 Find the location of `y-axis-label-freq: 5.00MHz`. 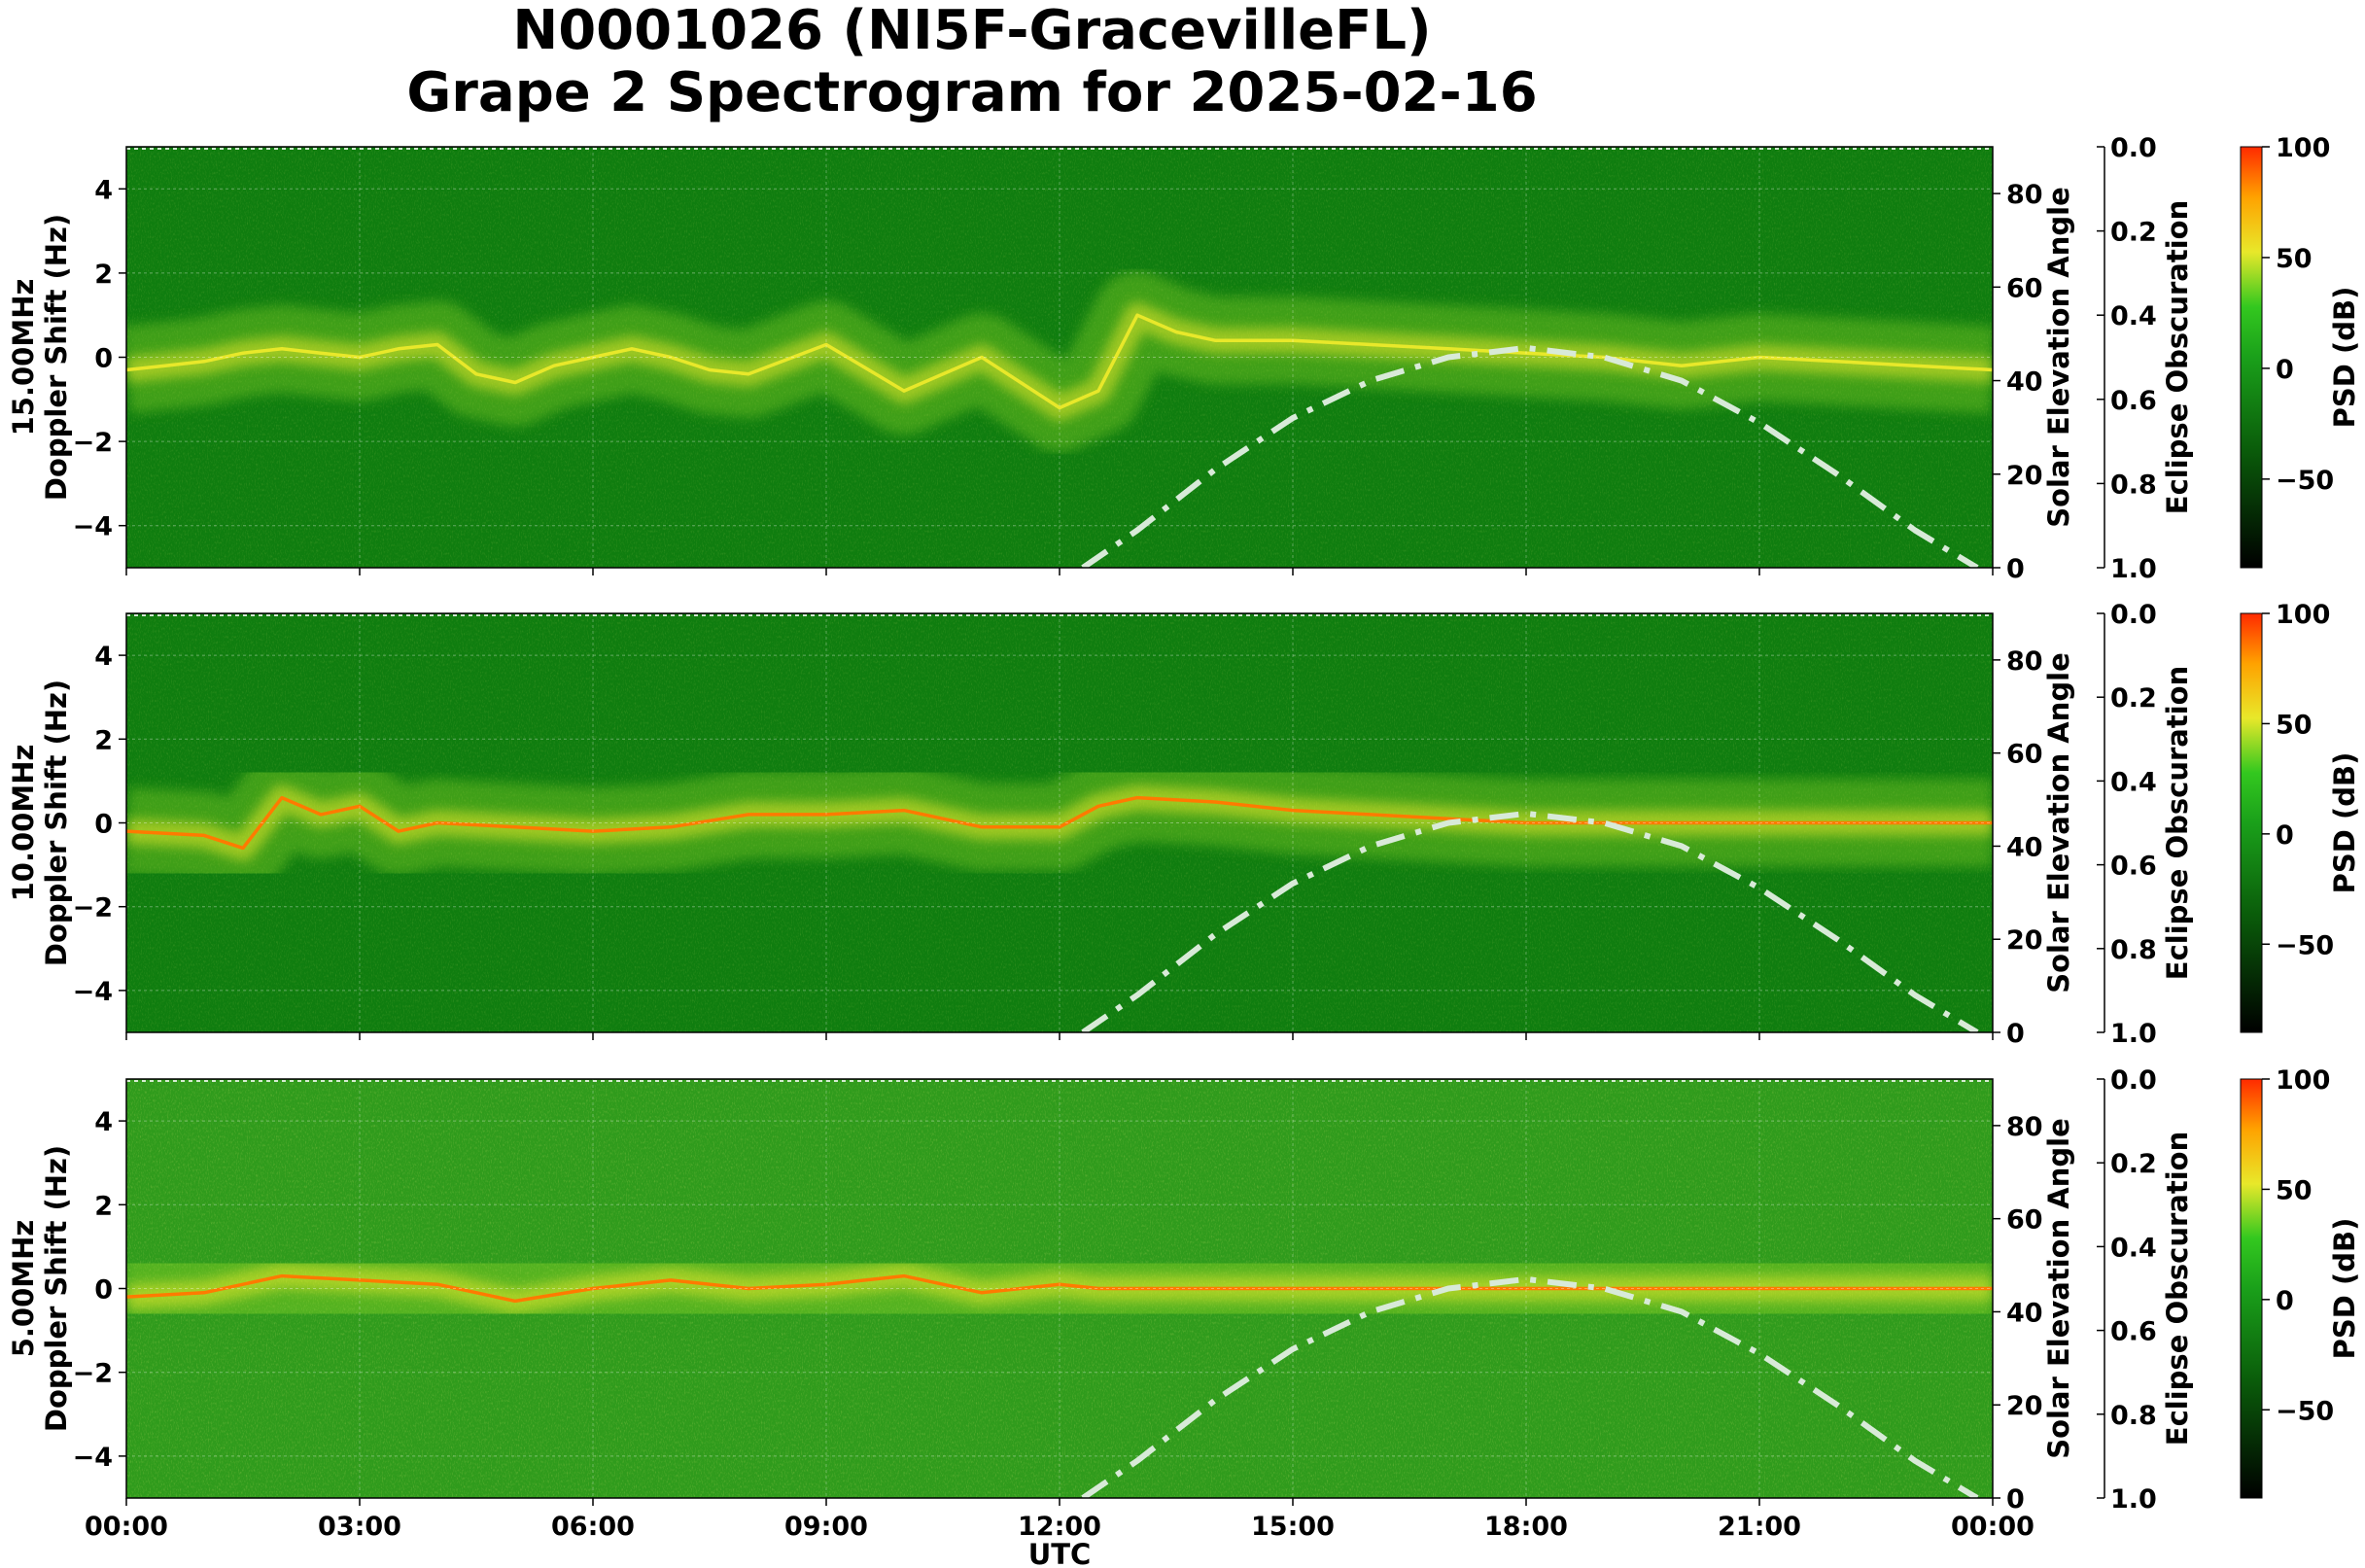

y-axis-label-freq: 5.00MHz is located at coordinates (23, 1289).